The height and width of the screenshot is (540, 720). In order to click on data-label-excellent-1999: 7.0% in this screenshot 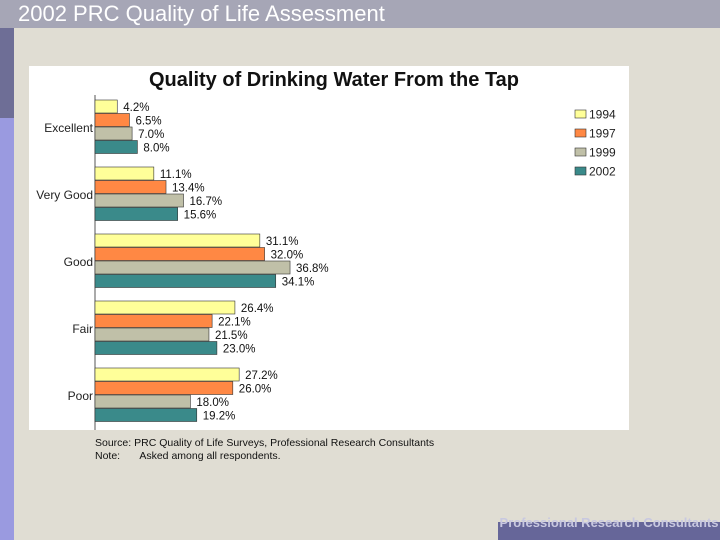, I will do `click(151, 135)`.